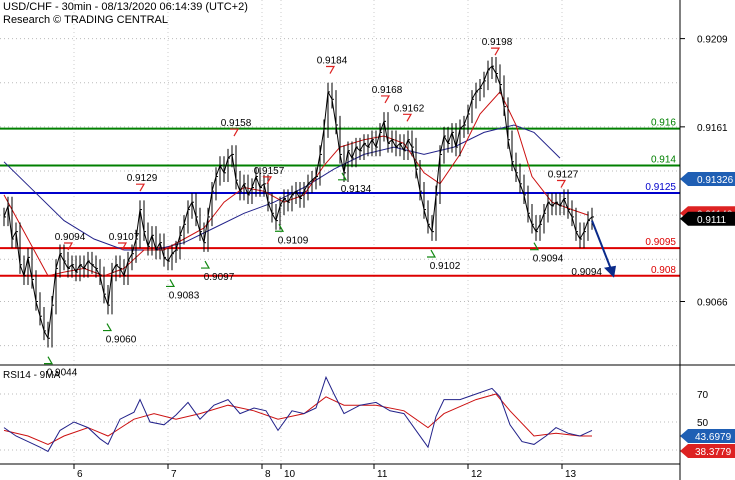 The image size is (735, 480). What do you see at coordinates (184, 295) in the screenshot?
I see `pivot-low-label: 0.9083` at bounding box center [184, 295].